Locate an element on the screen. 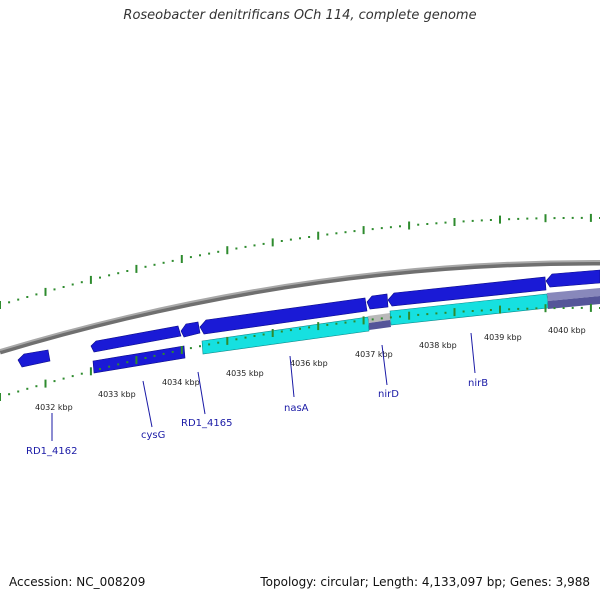 The height and width of the screenshot is (600, 600). gene-nirb-arrow is located at coordinates (467, 291).